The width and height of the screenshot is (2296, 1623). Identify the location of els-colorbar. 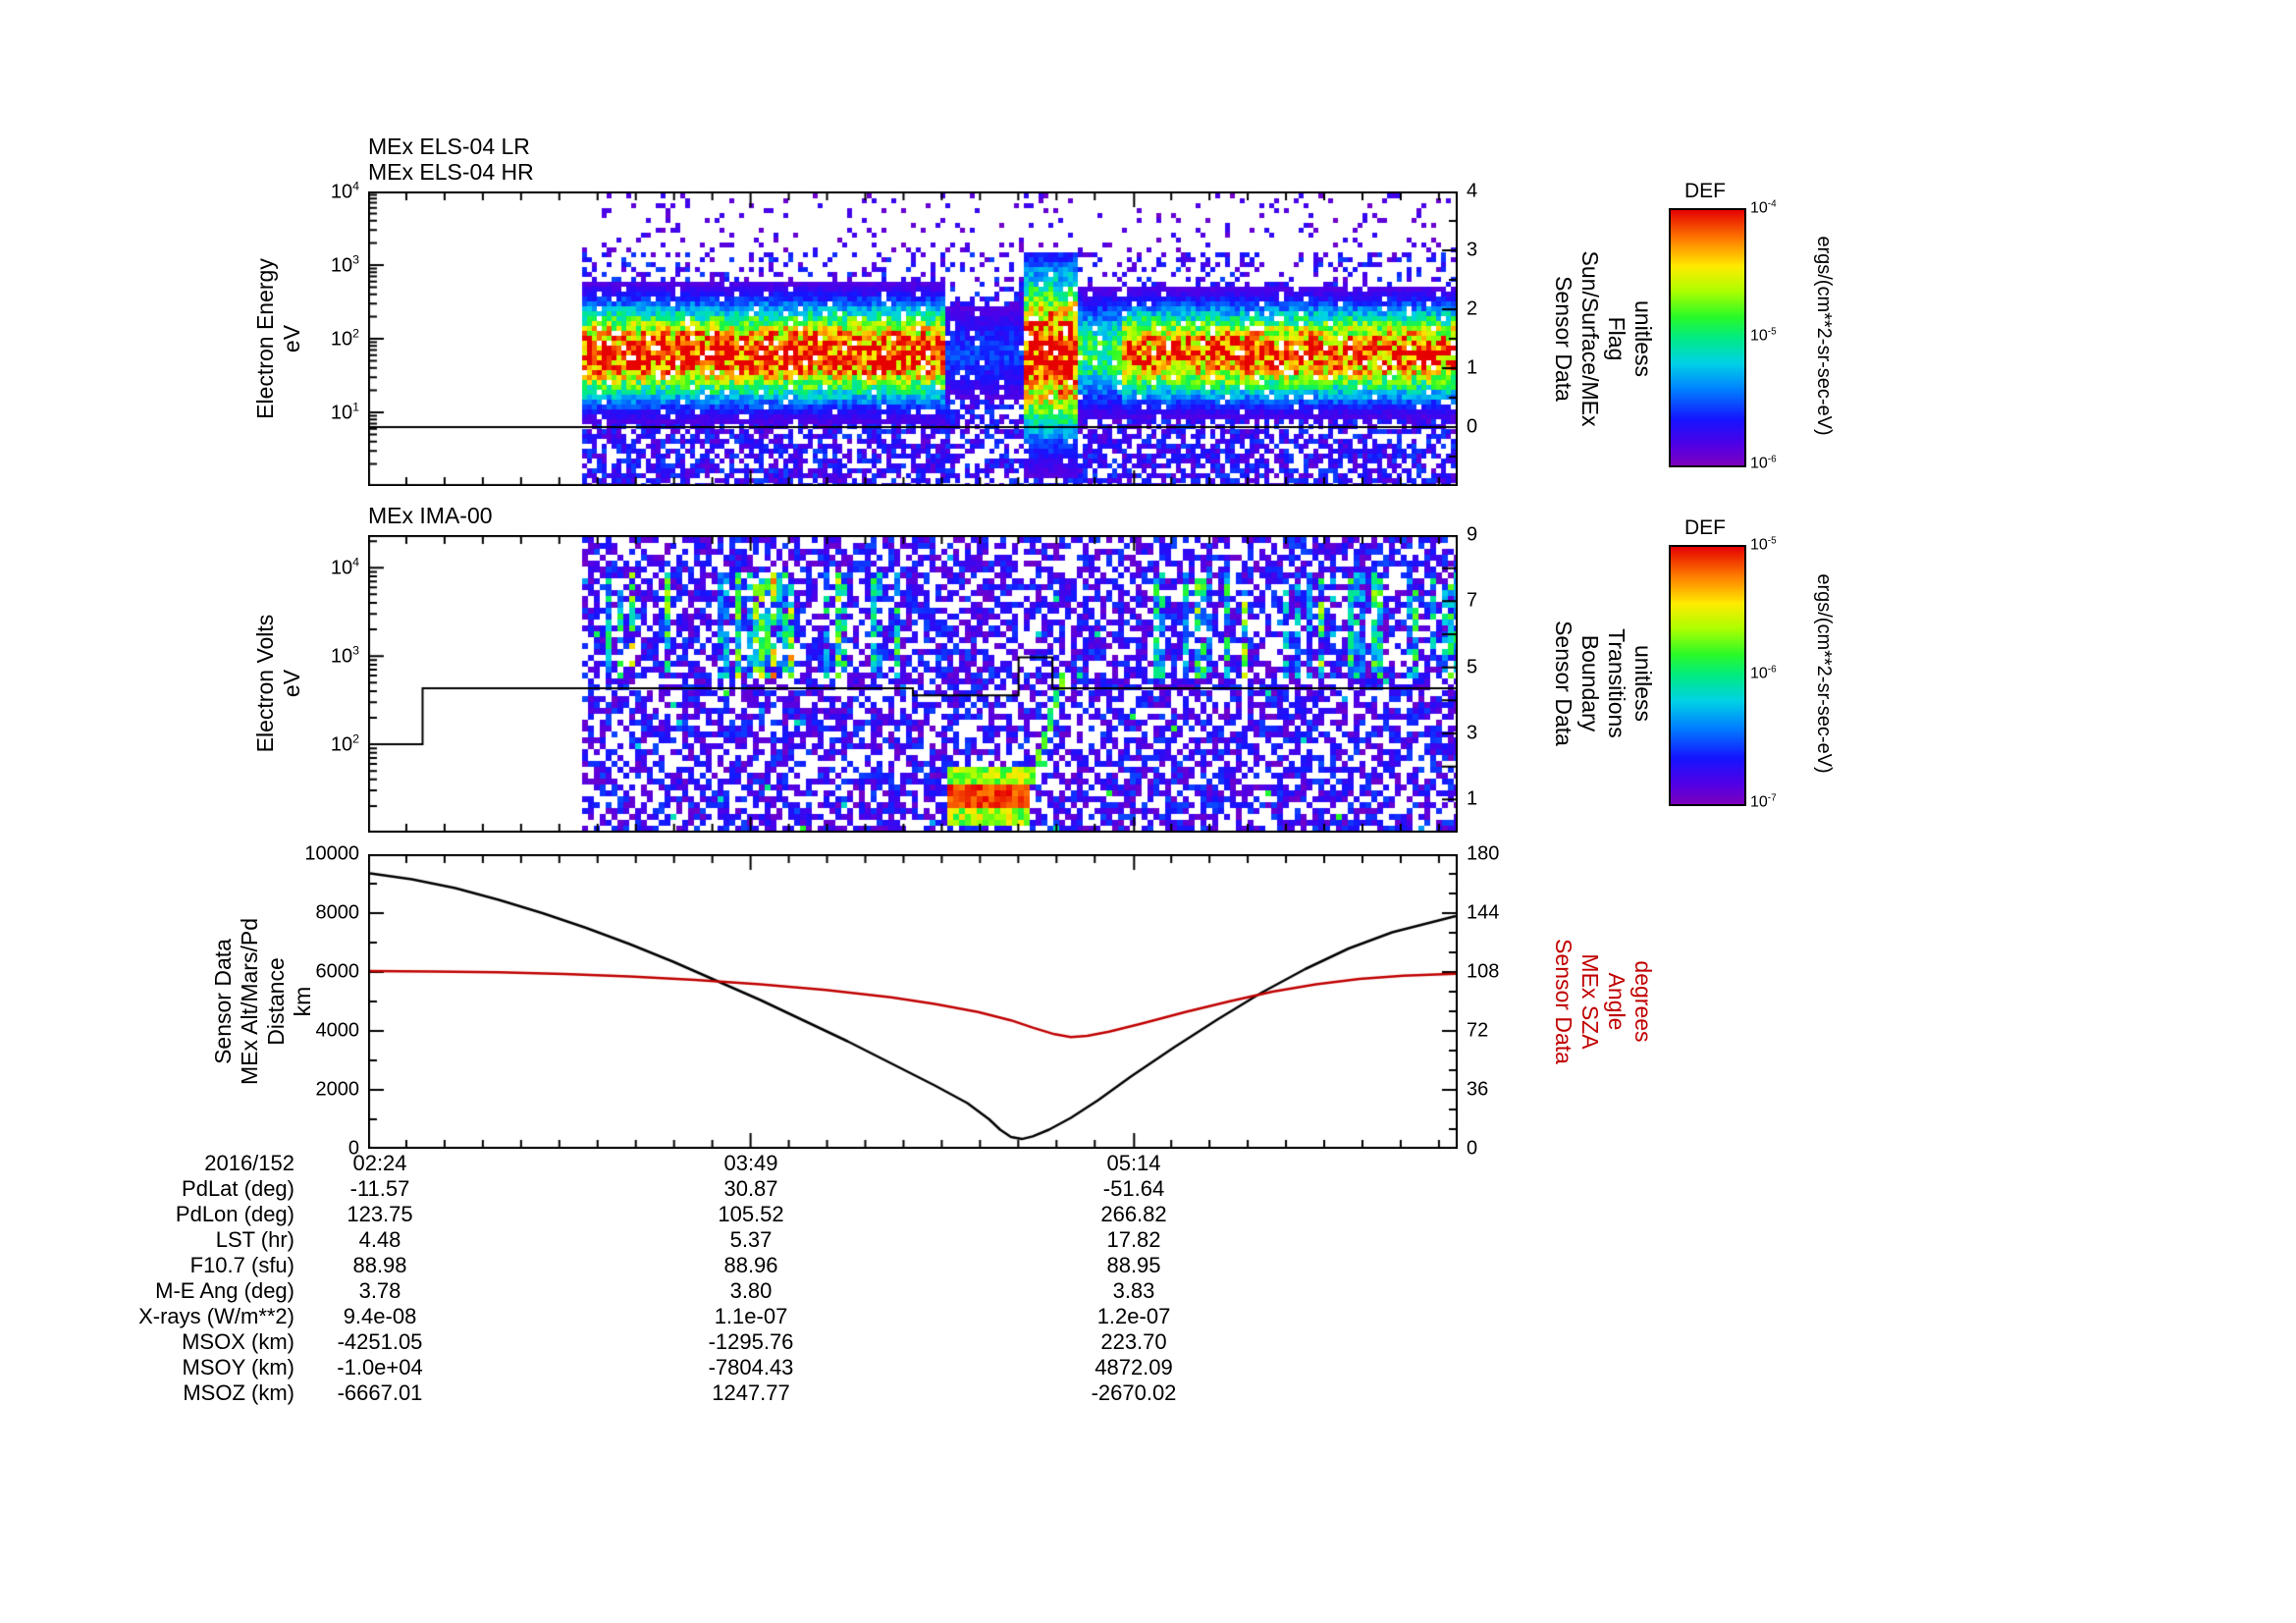
(1707, 337).